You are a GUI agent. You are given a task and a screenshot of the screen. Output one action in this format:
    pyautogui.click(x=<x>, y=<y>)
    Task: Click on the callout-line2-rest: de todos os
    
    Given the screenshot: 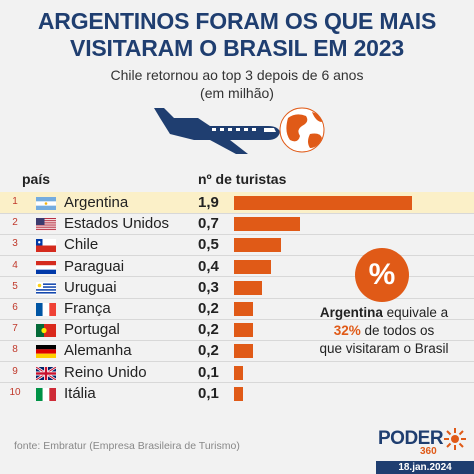 What is the action you would take?
    pyautogui.click(x=397, y=330)
    